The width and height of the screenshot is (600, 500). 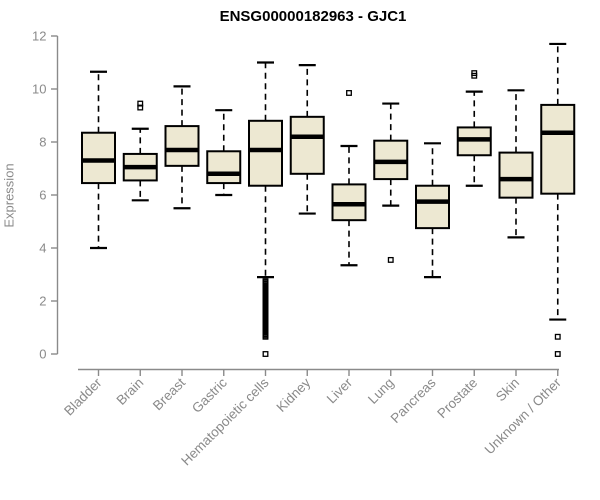 I want to click on x-tick-label-gastric: Gastric, so click(x=209, y=395).